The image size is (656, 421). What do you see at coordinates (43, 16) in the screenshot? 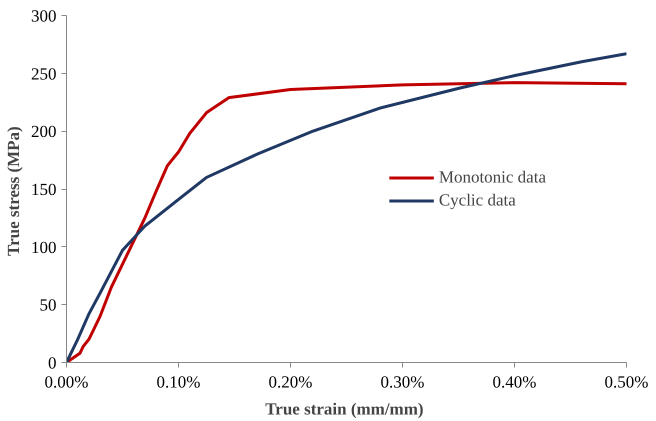
I see `y-tick-label: 300` at bounding box center [43, 16].